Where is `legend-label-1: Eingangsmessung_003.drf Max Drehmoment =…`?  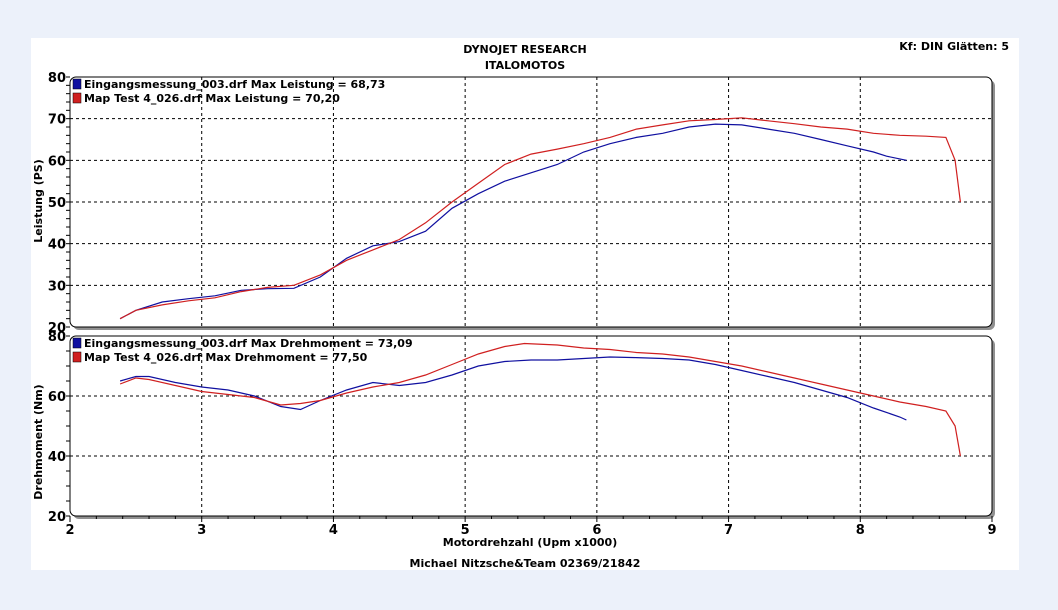 legend-label-1: Eingangsmessung_003.drf Max Drehmoment =… is located at coordinates (248, 343).